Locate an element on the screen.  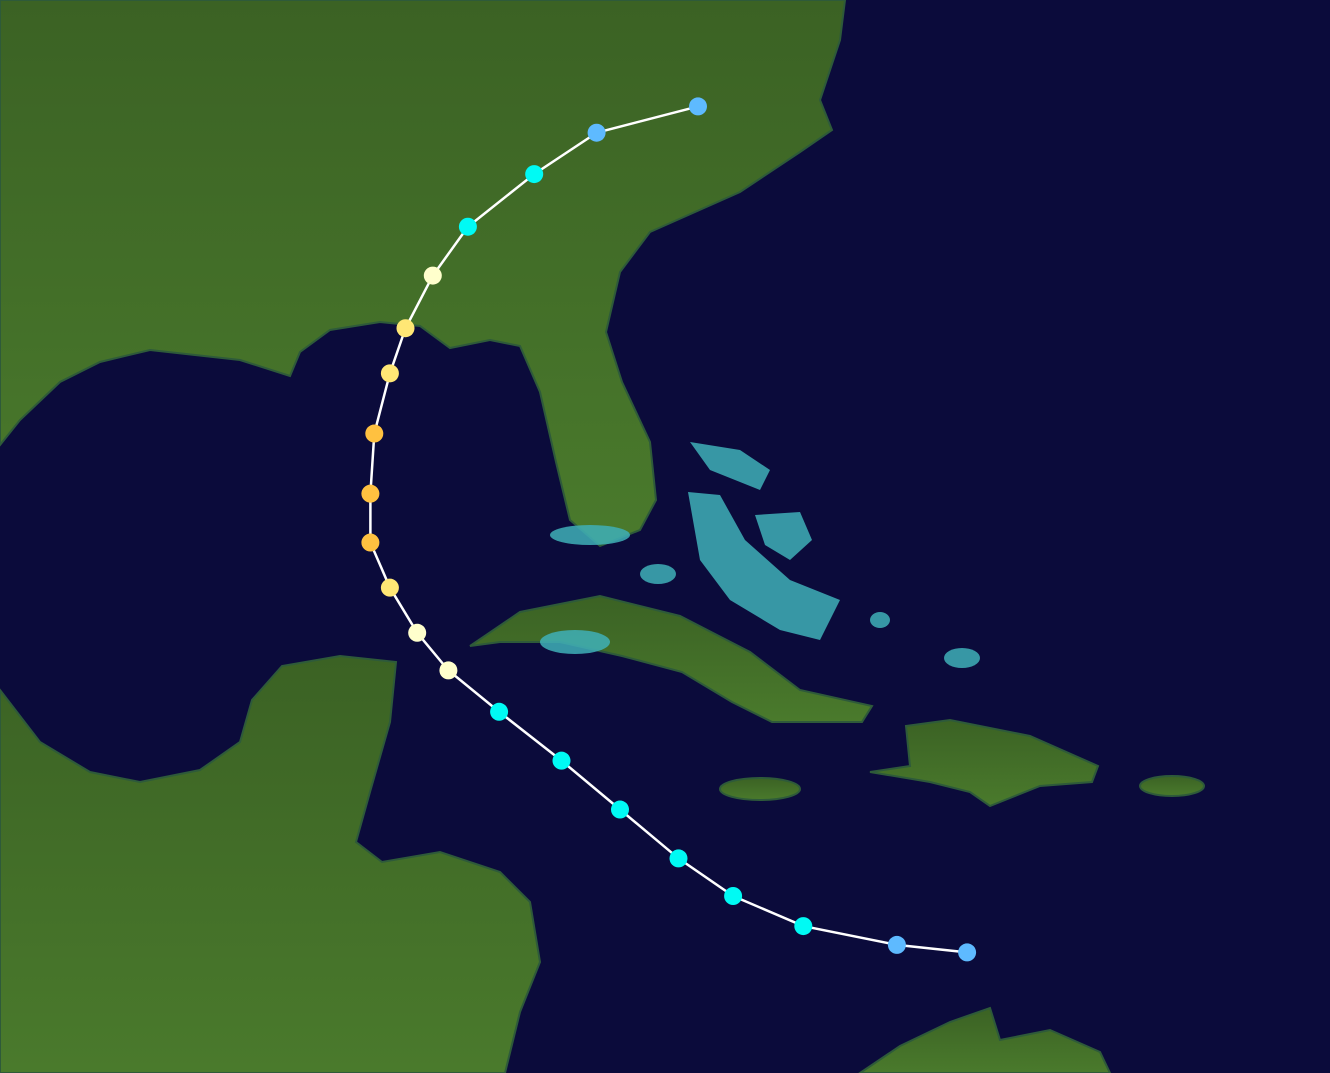
land-puerto-rico is located at coordinates (1172, 786).